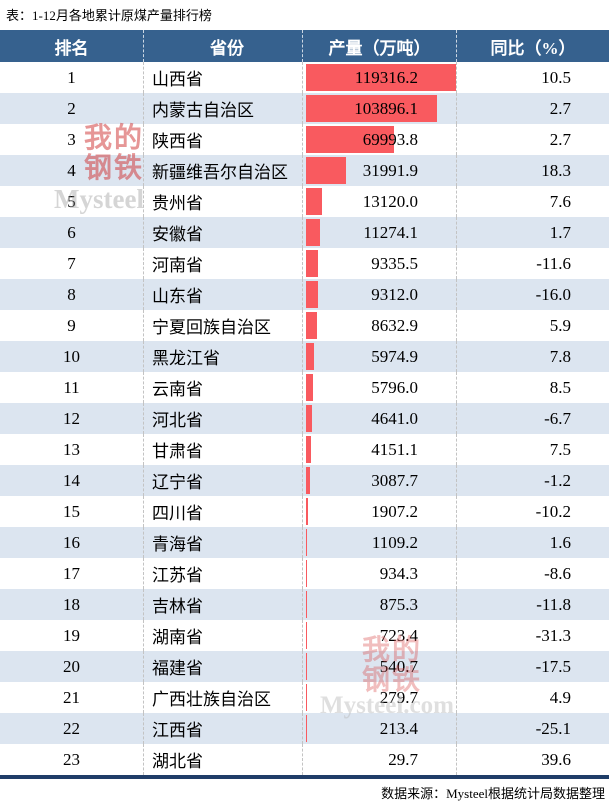 Image resolution: width=609 pixels, height=807 pixels. I want to click on rank-cell: 16, so click(72, 542).